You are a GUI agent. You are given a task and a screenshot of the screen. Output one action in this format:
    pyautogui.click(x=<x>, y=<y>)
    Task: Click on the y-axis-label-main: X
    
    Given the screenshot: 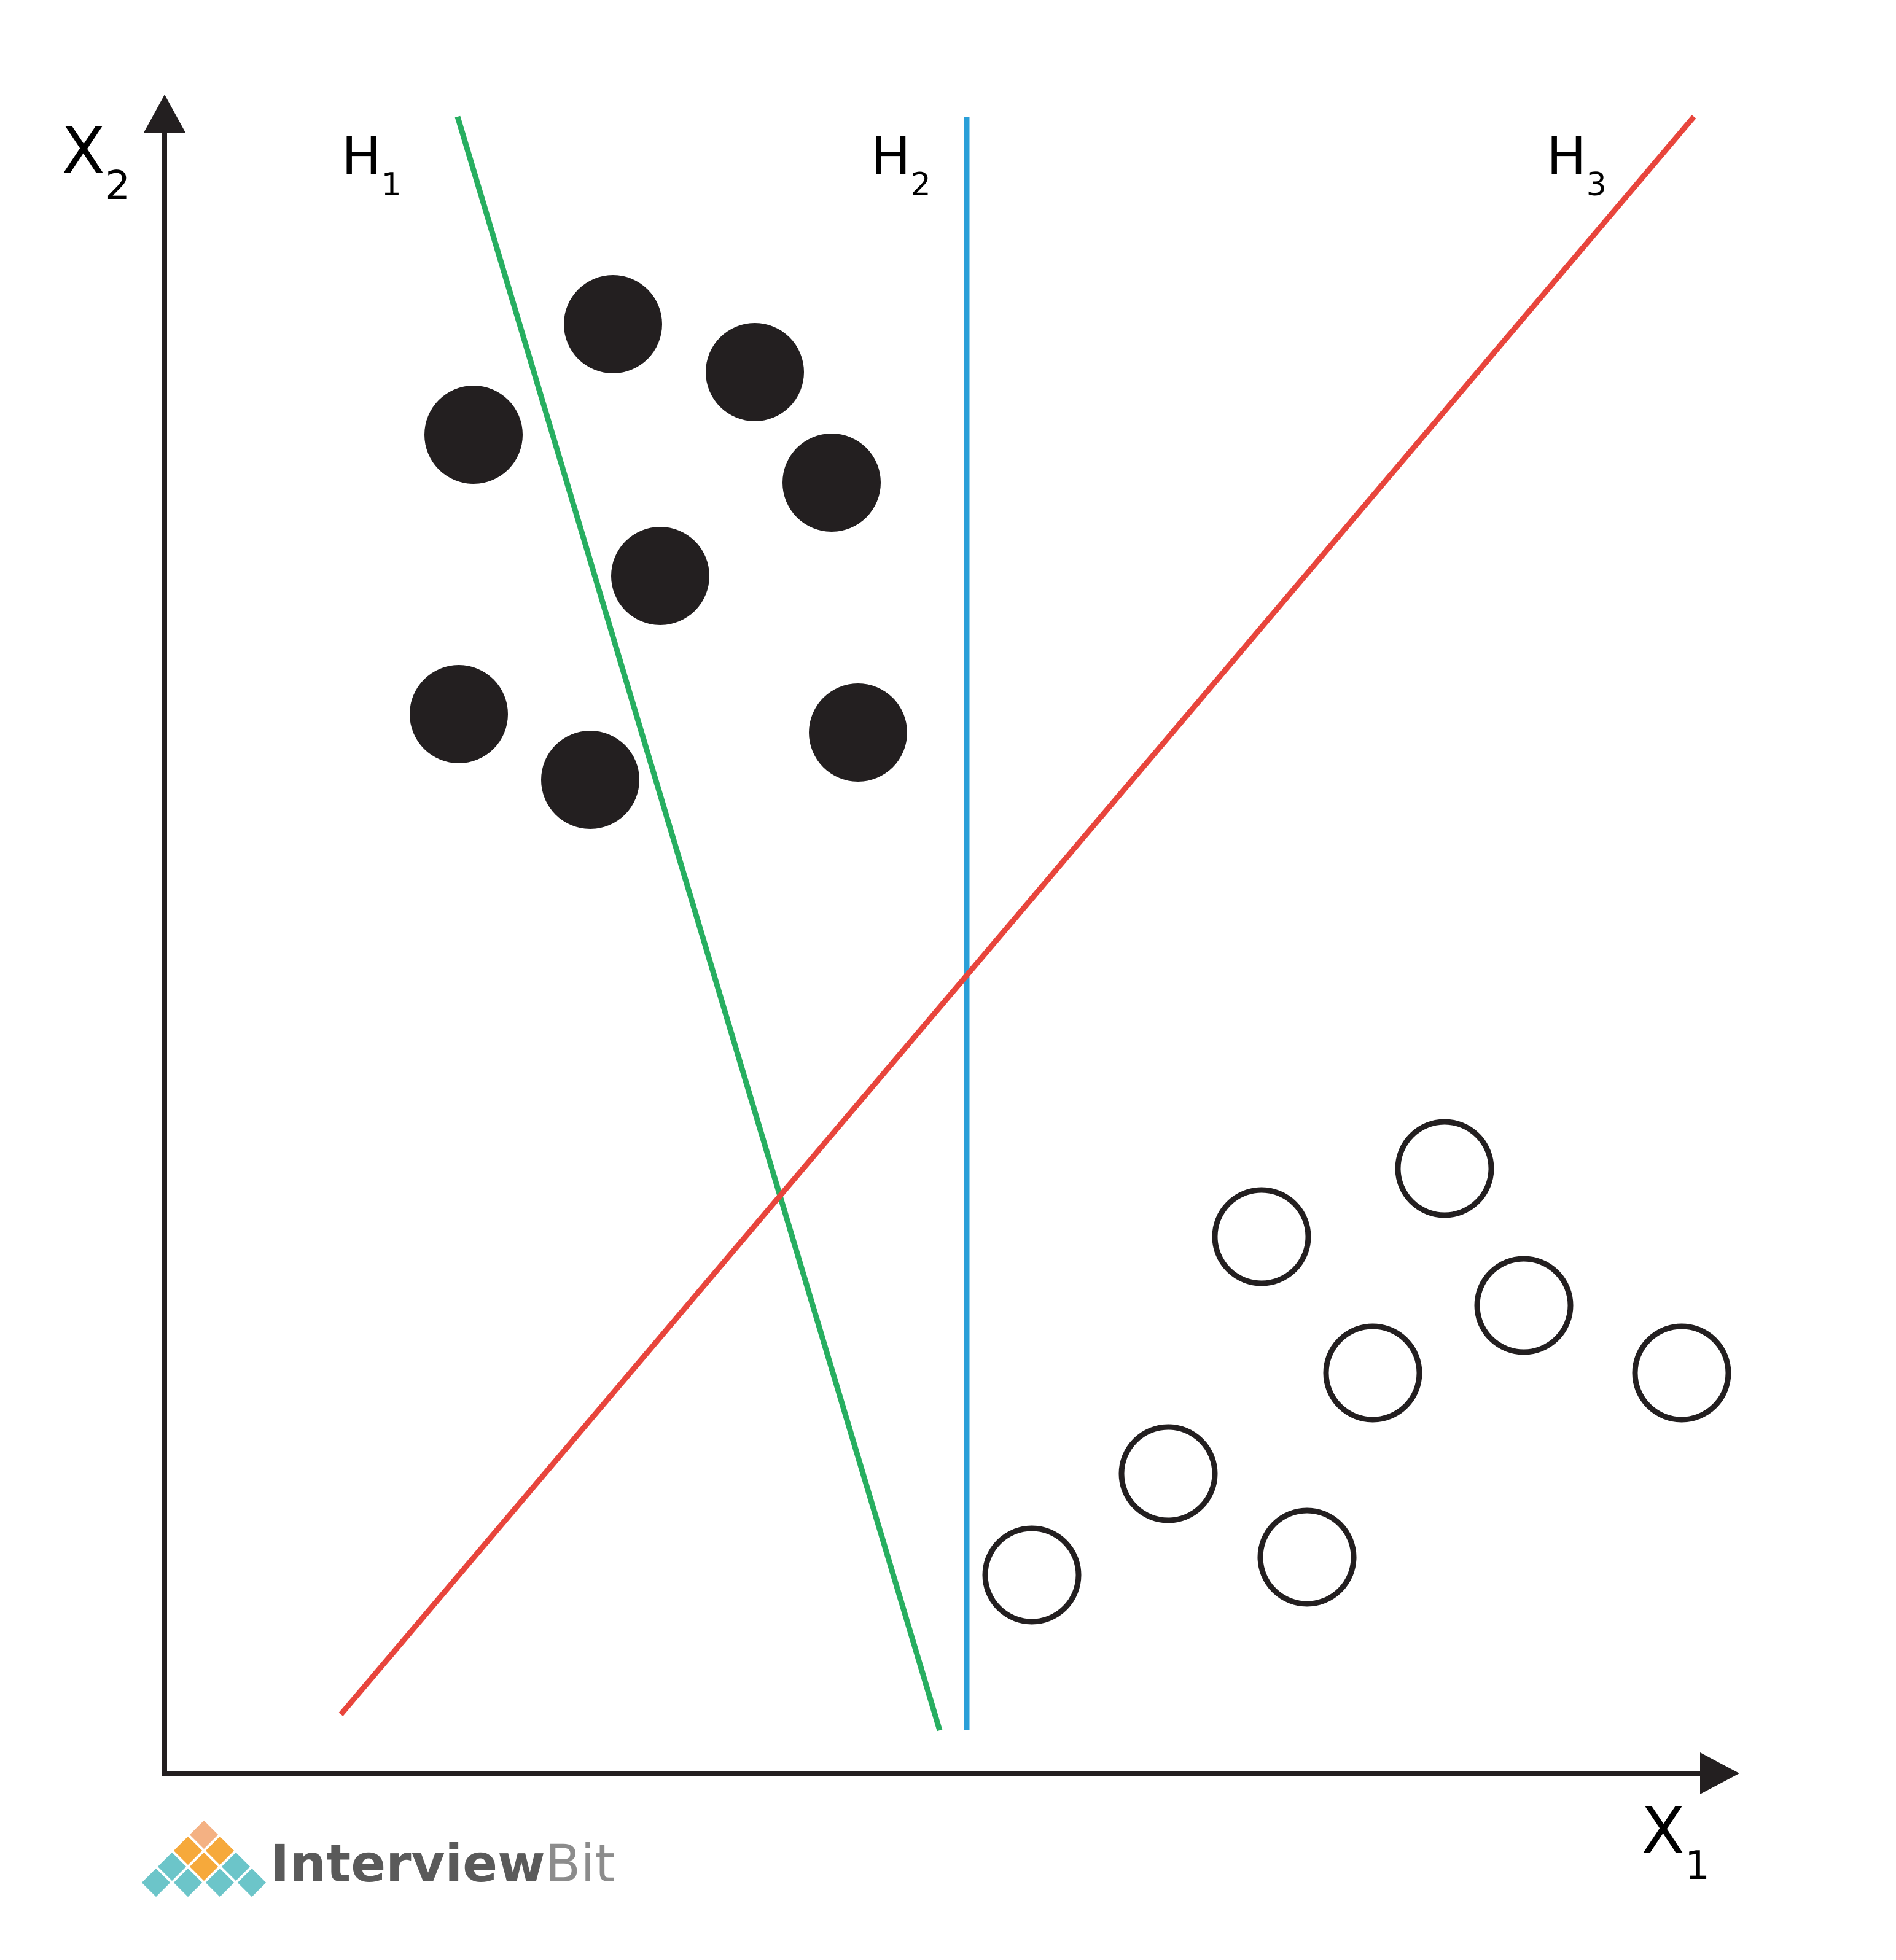 What is the action you would take?
    pyautogui.click(x=83, y=151)
    